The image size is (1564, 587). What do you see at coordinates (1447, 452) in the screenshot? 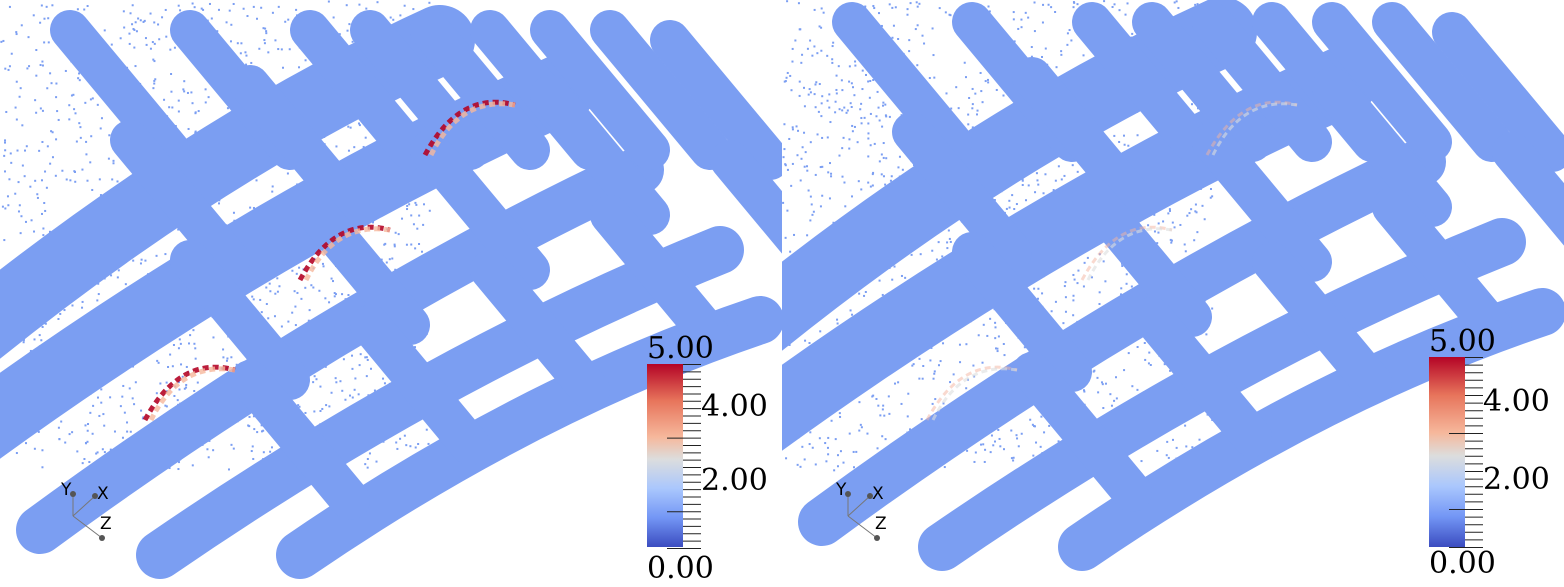
I see `color-gradient` at bounding box center [1447, 452].